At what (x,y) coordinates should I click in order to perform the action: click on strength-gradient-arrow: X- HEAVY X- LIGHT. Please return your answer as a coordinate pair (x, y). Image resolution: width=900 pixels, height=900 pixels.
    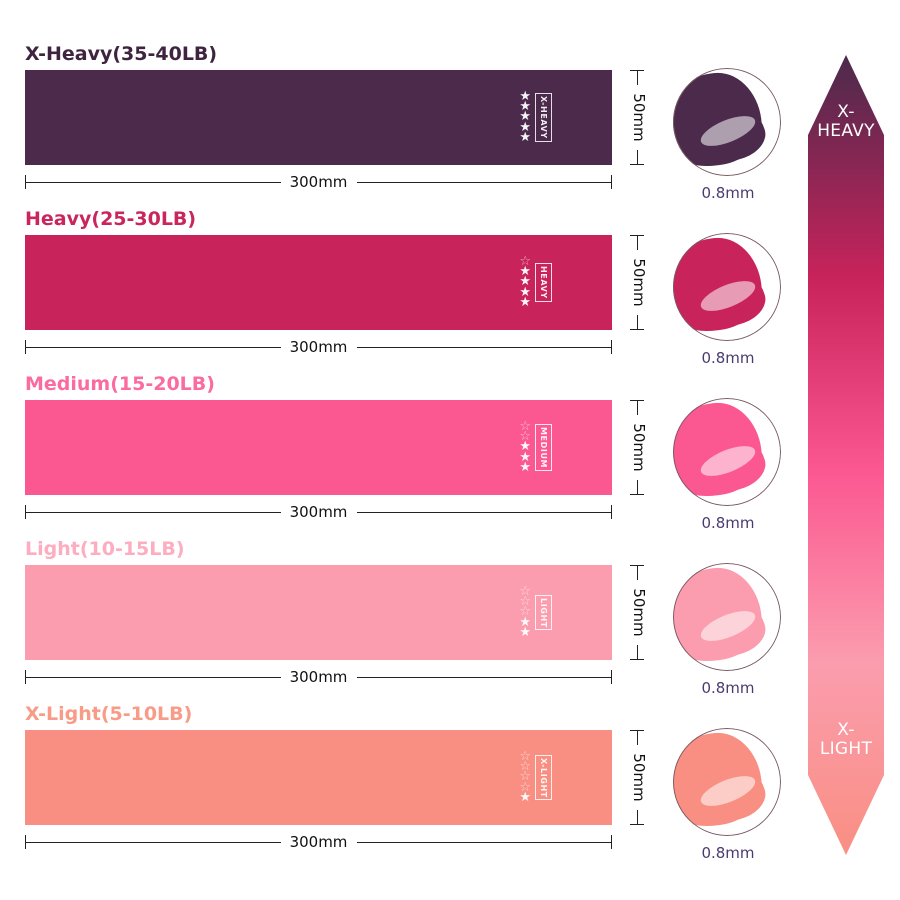
    Looking at the image, I should click on (846, 455).